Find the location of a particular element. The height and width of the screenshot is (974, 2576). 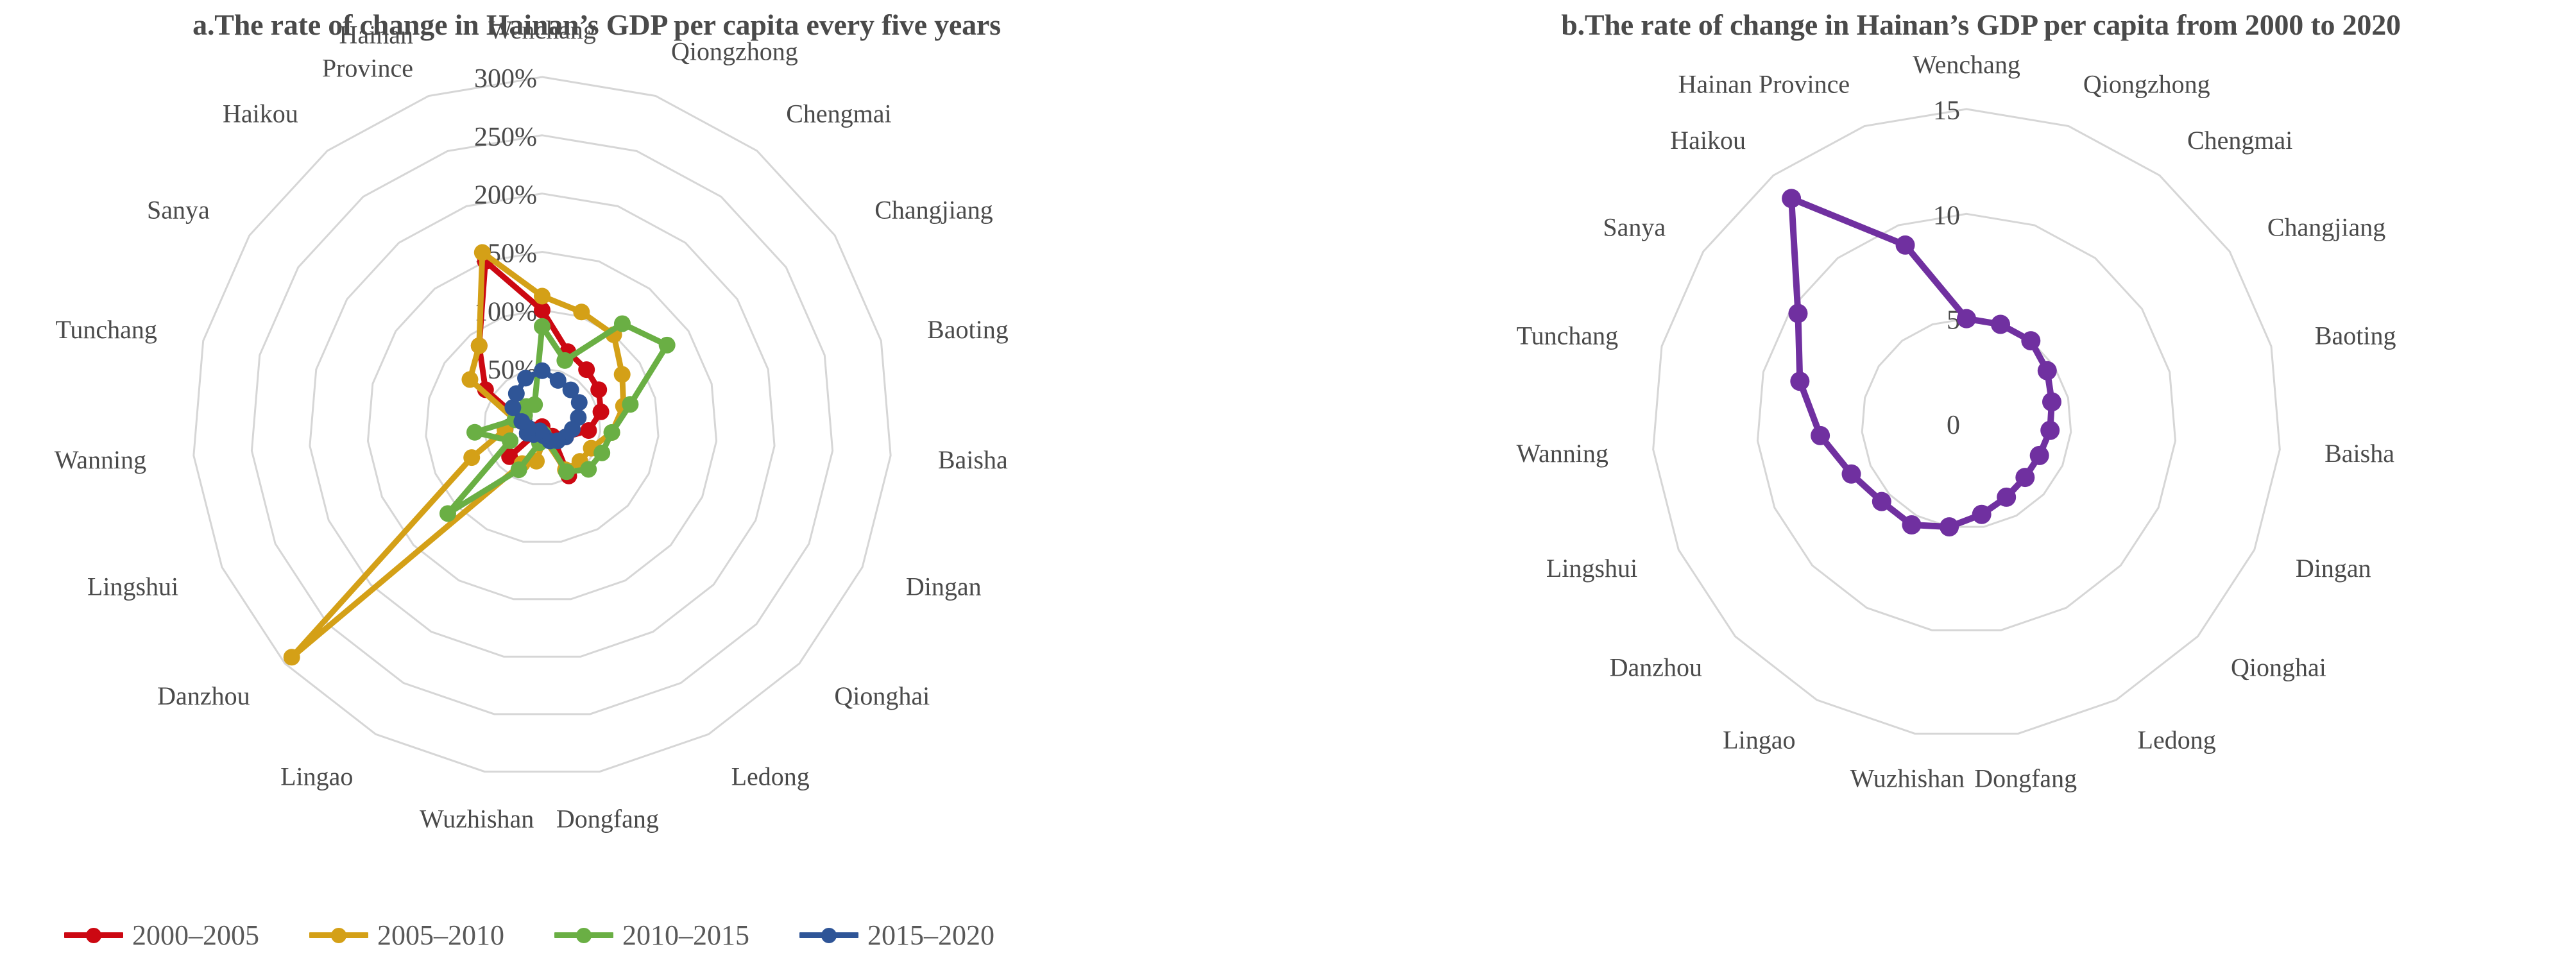

axis-label: Baisha is located at coordinates (2359, 453).